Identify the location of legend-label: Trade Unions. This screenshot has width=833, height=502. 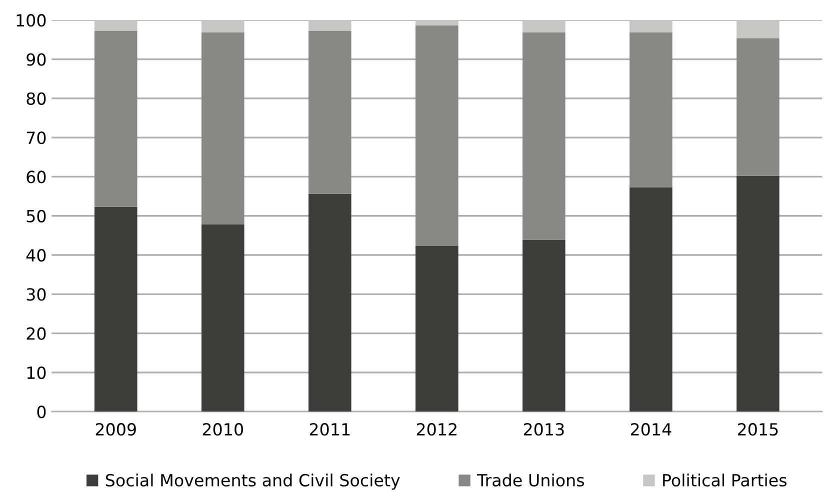
(530, 480).